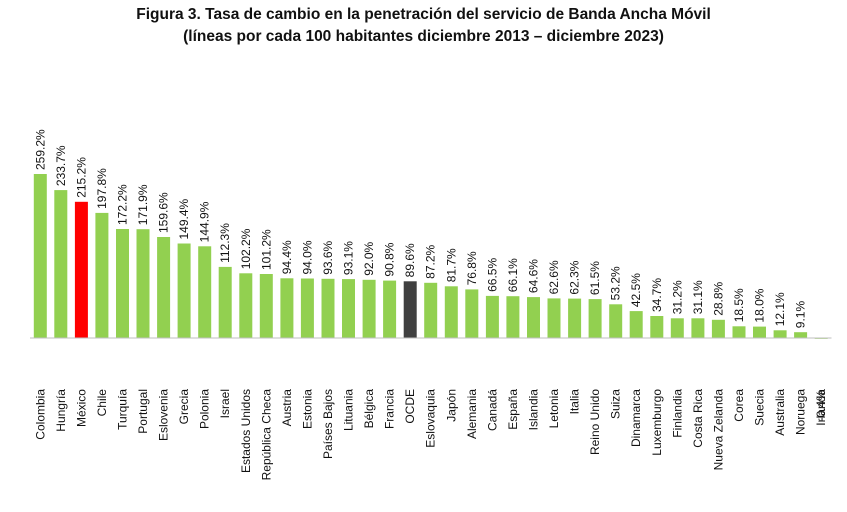 This screenshot has width=847, height=512. I want to click on value-label-mexico: 215.2%, so click(81, 177).